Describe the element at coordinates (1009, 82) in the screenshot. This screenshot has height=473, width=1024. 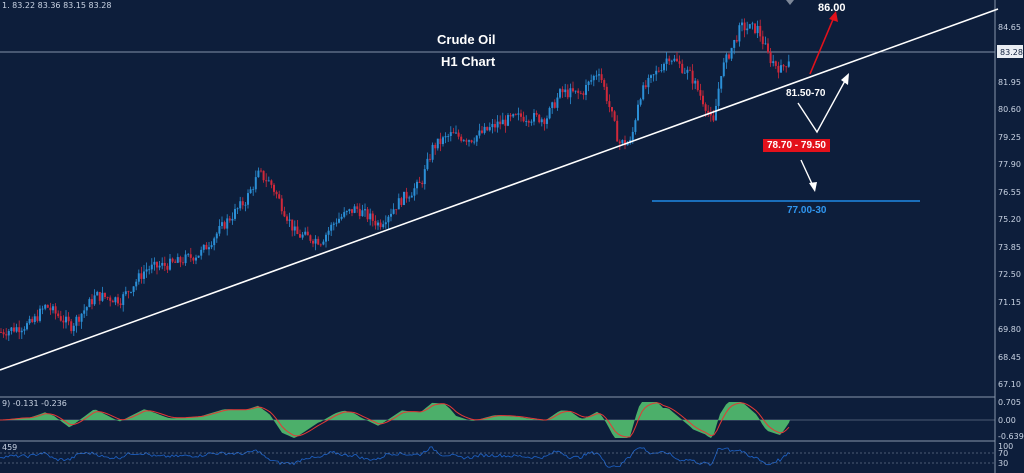
I see `price-tick: 81.95` at that location.